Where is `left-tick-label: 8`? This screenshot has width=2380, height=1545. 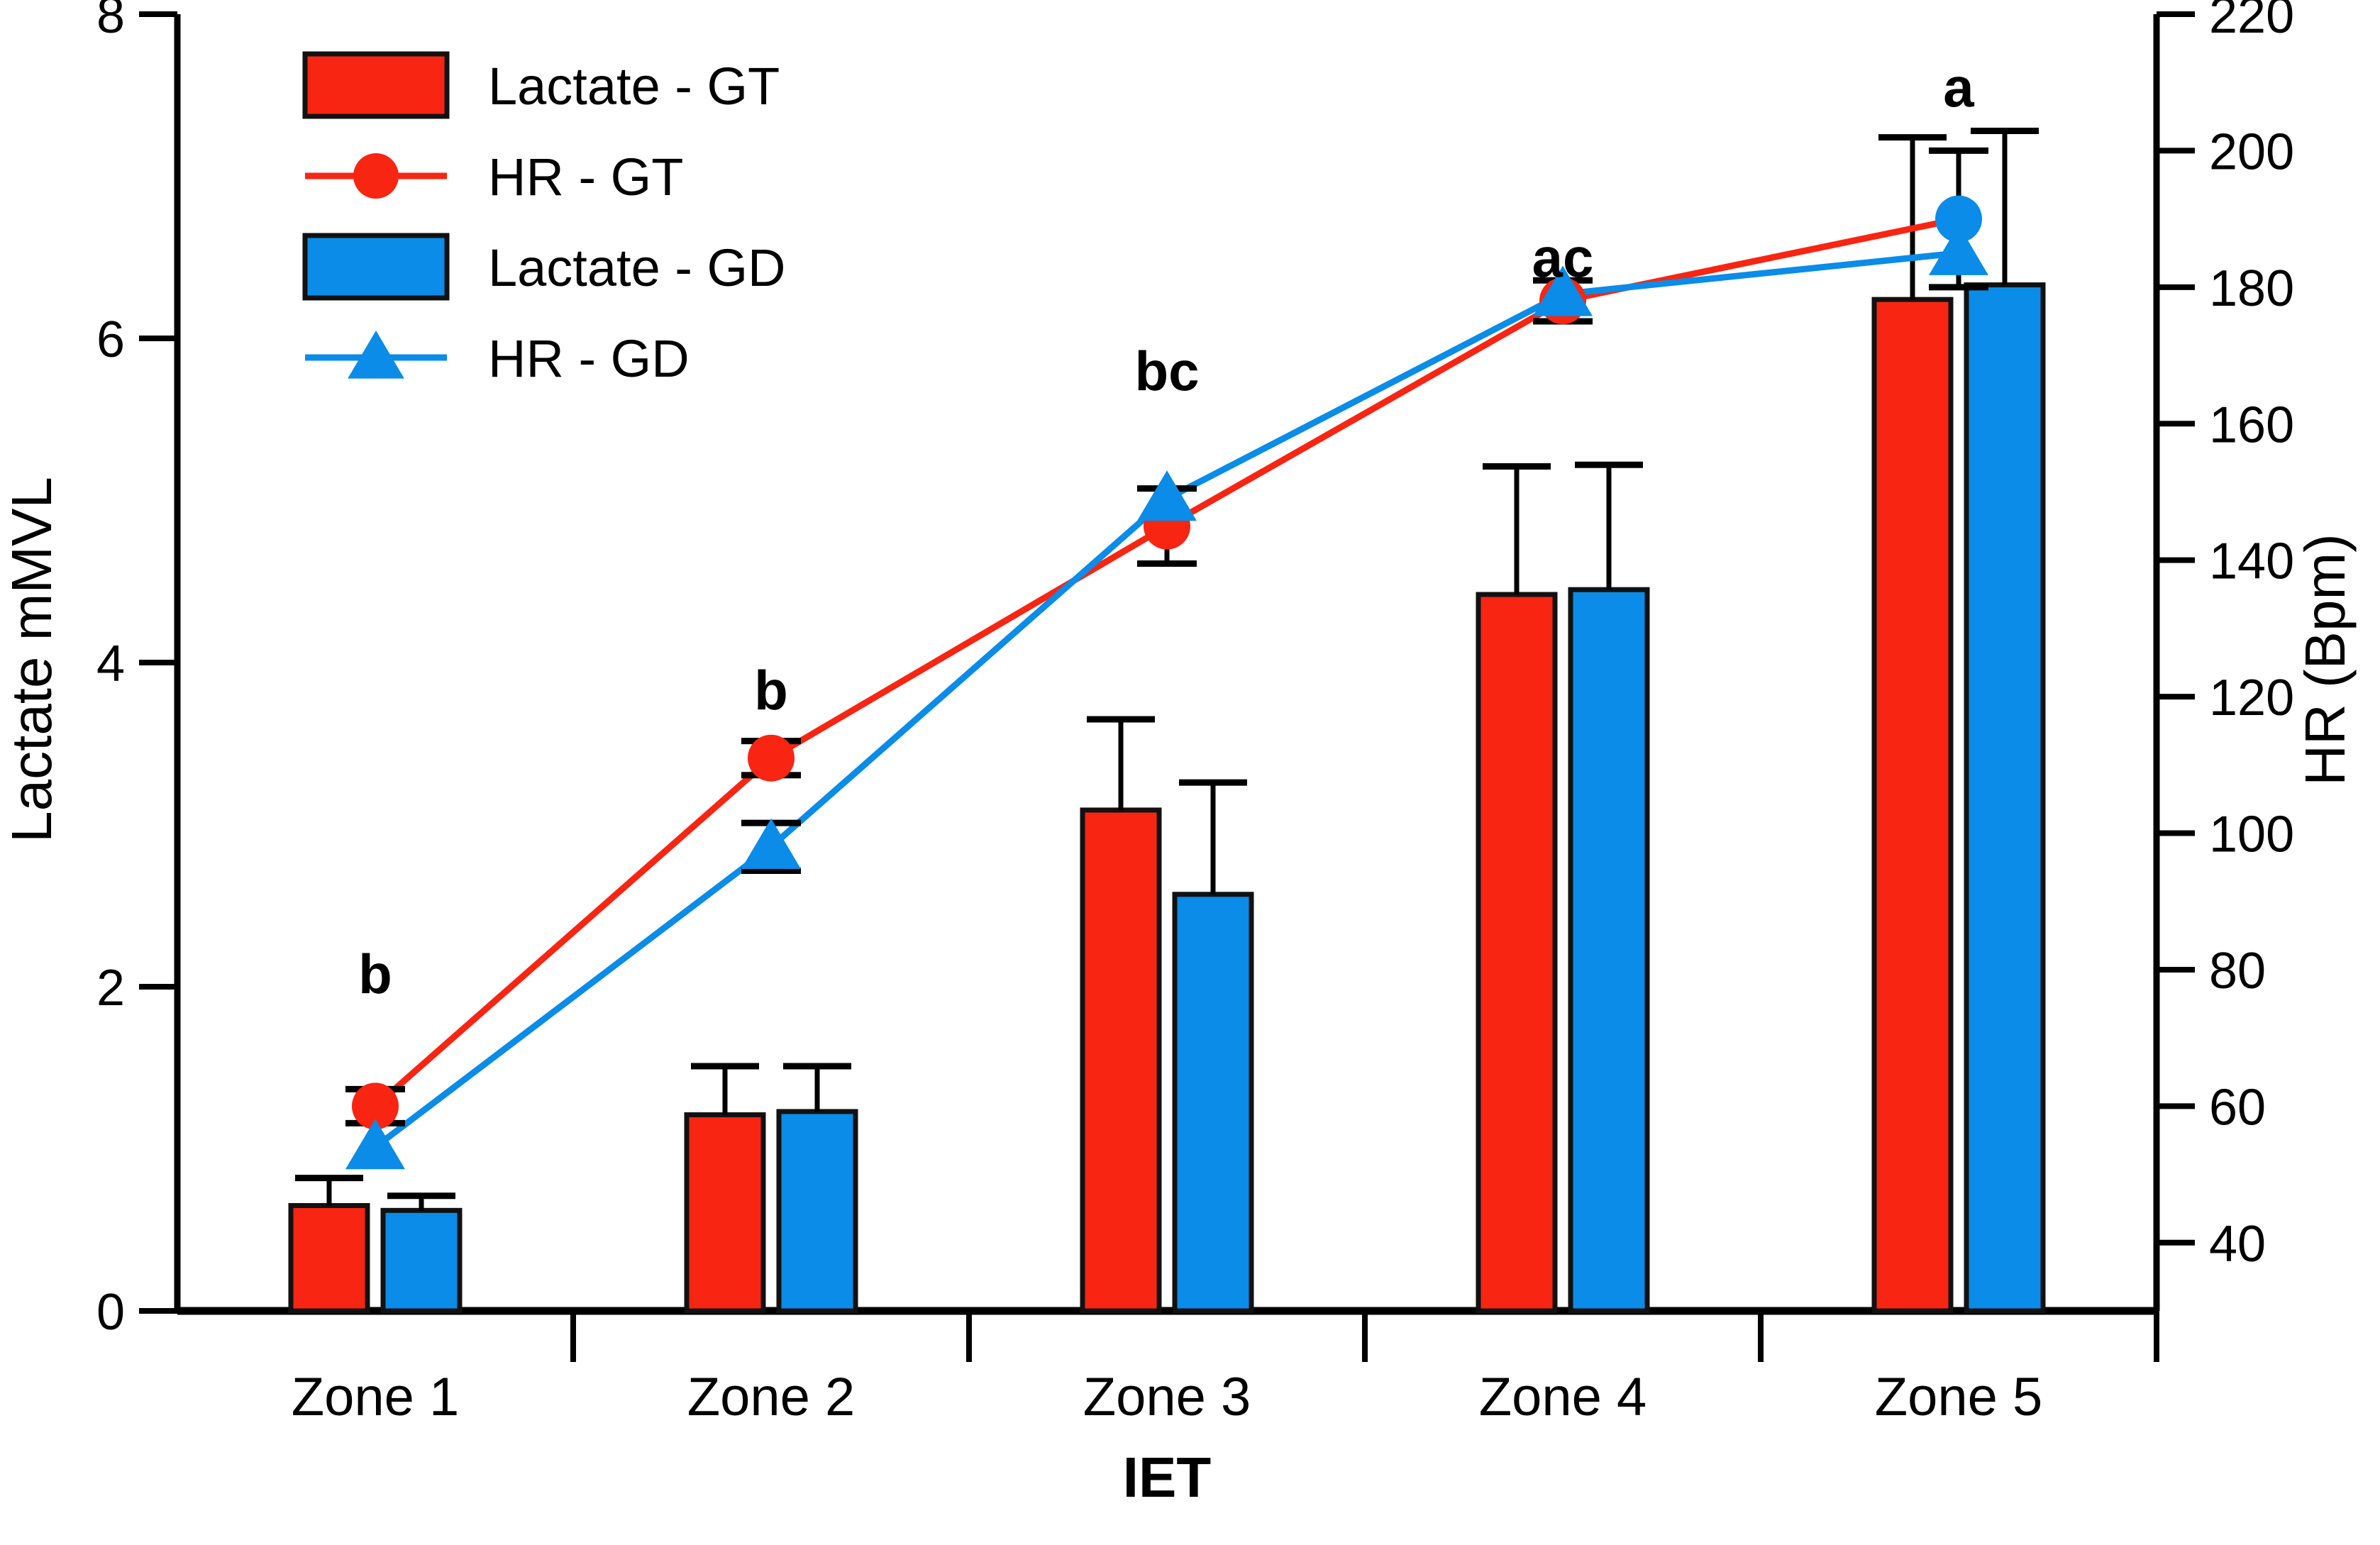 left-tick-label: 8 is located at coordinates (111, 22).